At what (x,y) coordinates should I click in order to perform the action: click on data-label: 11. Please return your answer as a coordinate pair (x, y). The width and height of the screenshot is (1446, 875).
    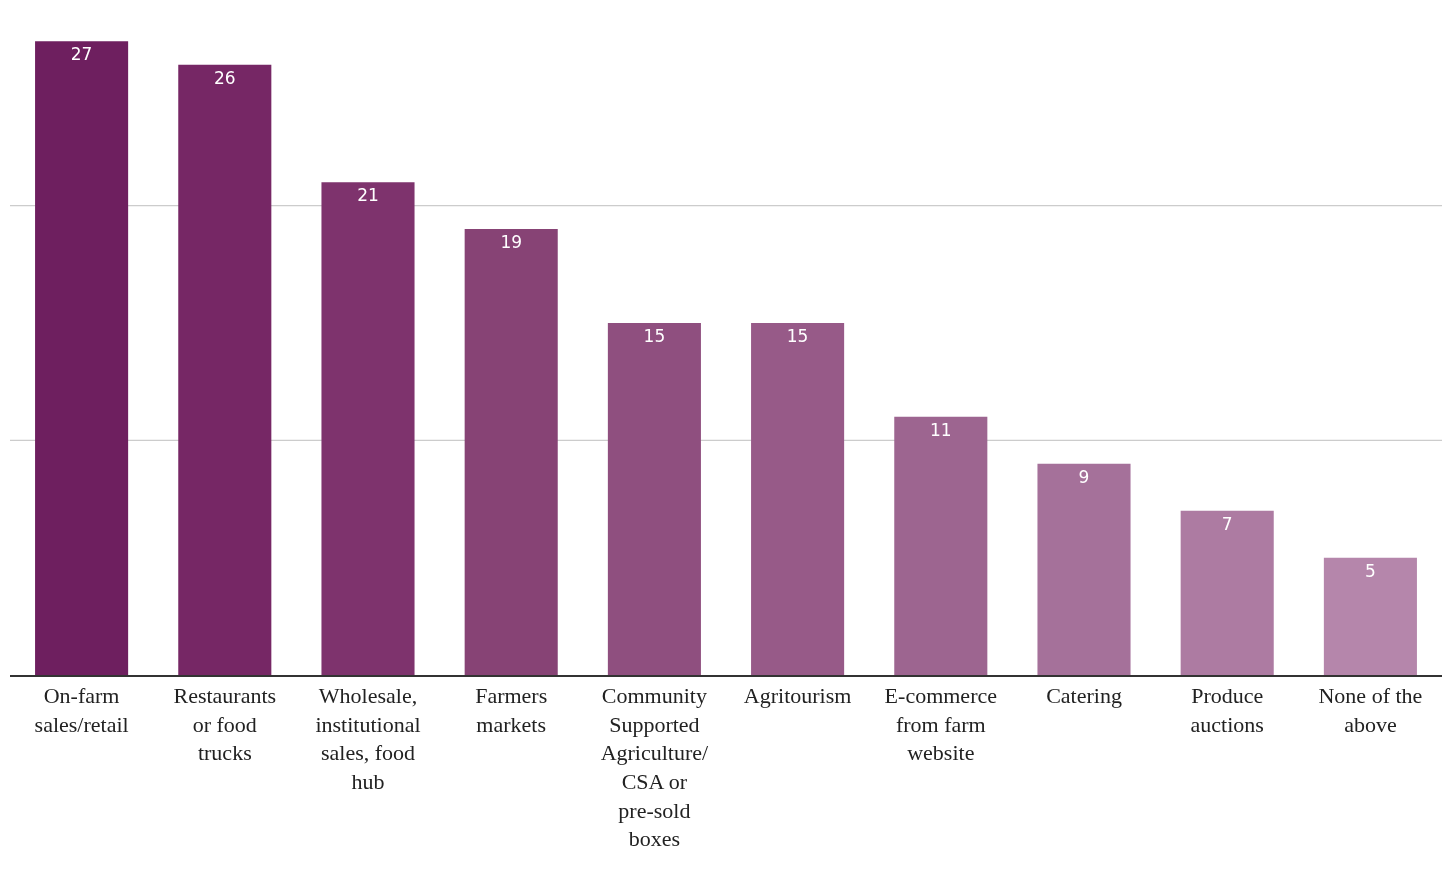
    Looking at the image, I should click on (940, 429).